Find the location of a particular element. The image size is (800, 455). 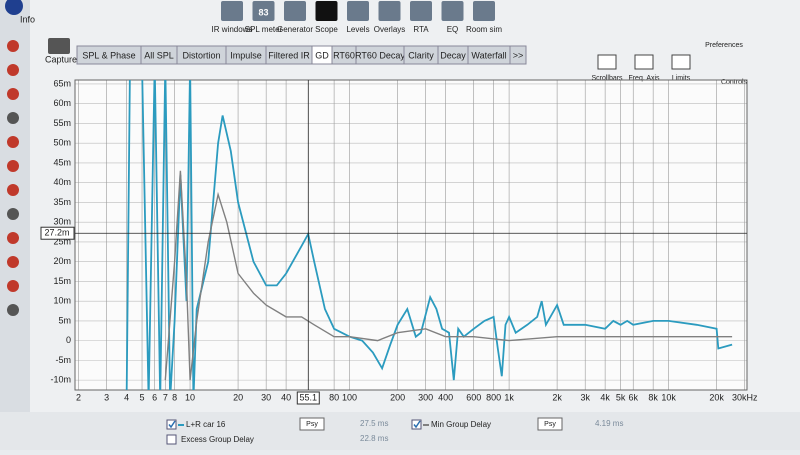

x-tick-label: 8k is located at coordinates (653, 397).